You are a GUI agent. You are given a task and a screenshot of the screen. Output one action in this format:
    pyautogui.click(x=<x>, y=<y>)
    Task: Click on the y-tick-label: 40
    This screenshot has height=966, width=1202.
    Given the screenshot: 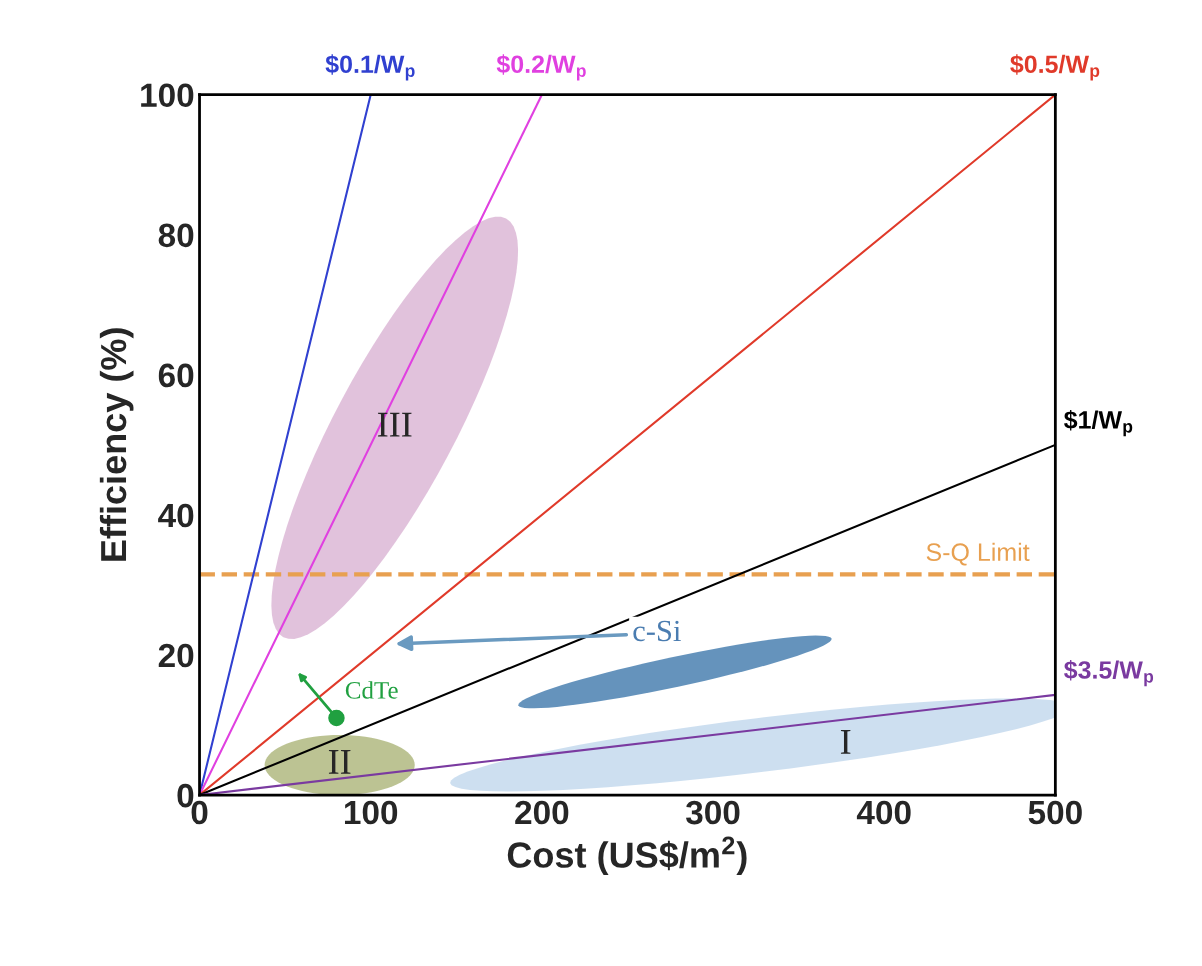 What is the action you would take?
    pyautogui.click(x=176, y=515)
    